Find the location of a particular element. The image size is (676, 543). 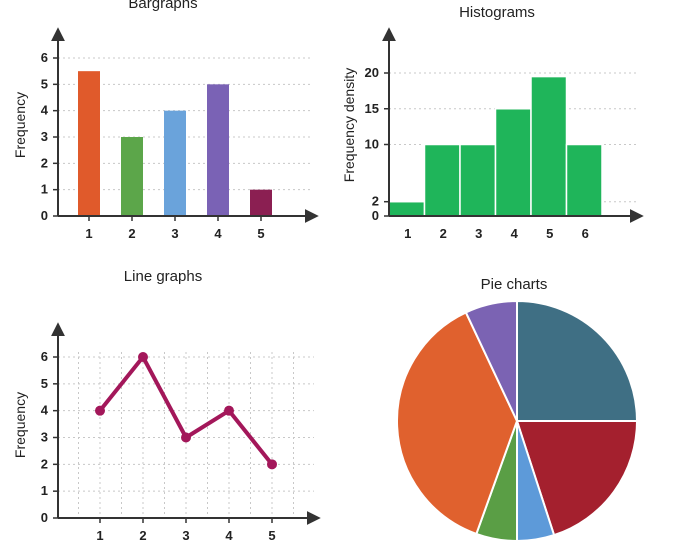

line-xtick-label: 5 is located at coordinates (271, 535).